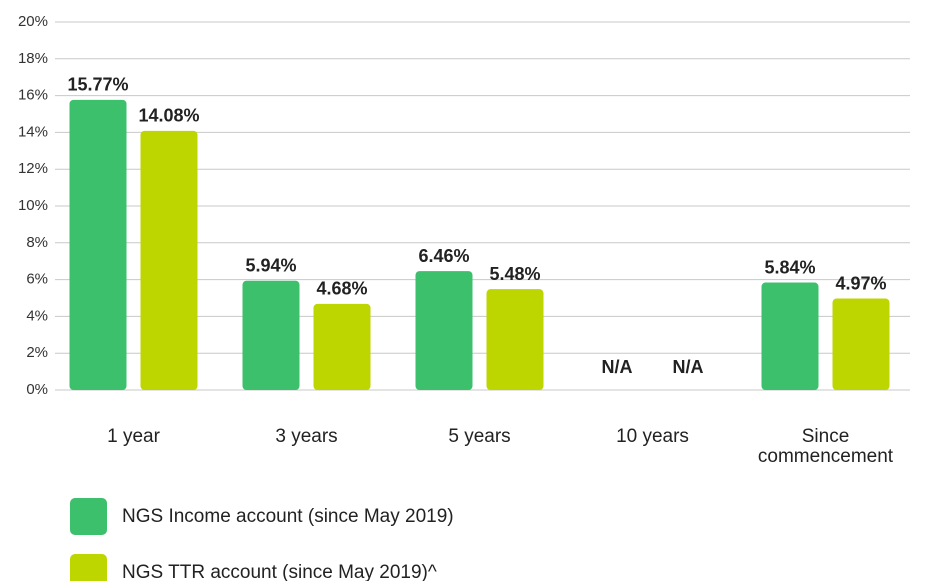  Describe the element at coordinates (825, 446) in the screenshot. I see `x-tick-label: Since commencement` at that location.